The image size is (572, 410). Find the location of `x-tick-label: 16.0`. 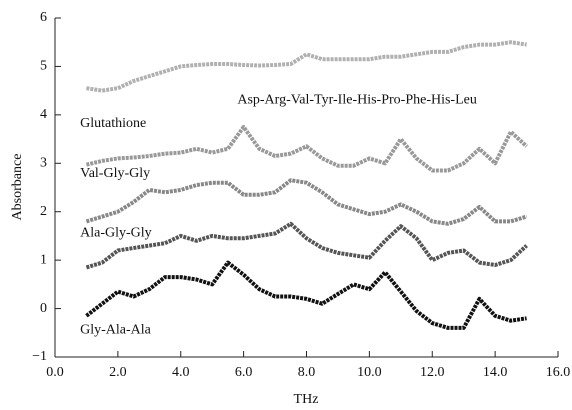

x-tick-label: 16.0 is located at coordinates (558, 372).